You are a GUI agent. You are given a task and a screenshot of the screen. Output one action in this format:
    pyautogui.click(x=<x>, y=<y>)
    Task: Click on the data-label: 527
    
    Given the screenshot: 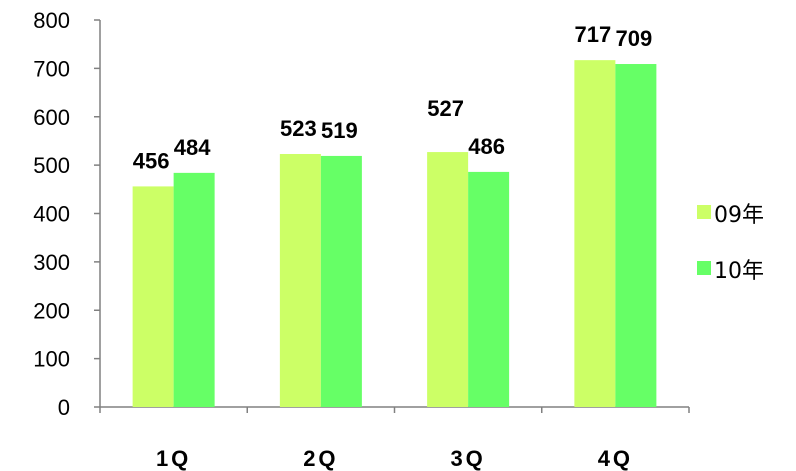 What is the action you would take?
    pyautogui.click(x=445, y=108)
    